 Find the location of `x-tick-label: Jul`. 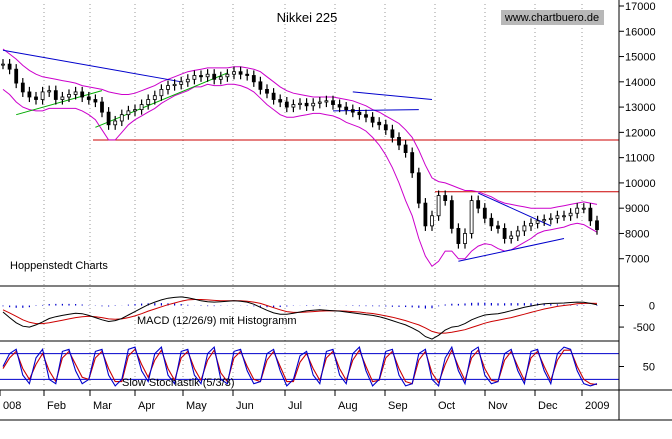

x-tick-label: Jul is located at coordinates (295, 406).